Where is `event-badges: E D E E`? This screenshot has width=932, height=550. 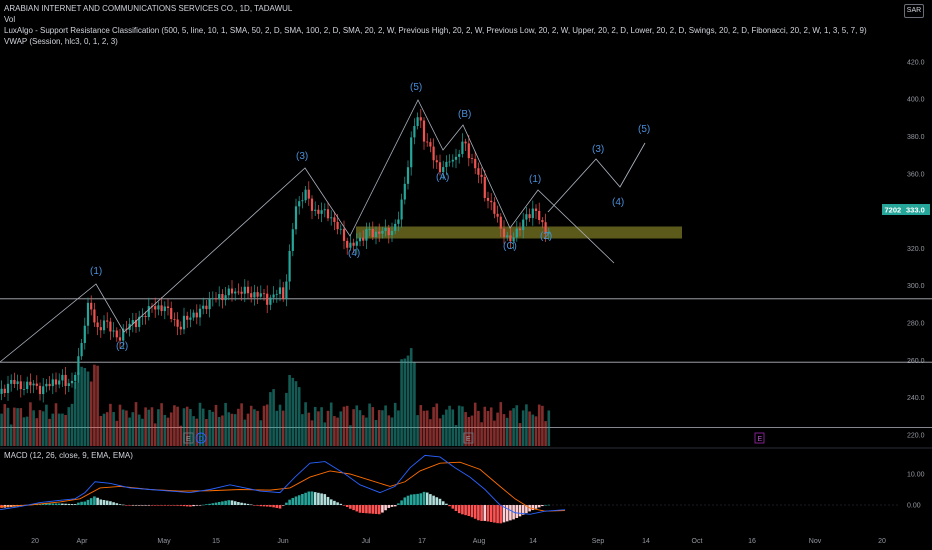
event-badges: E D E E is located at coordinates (474, 438).